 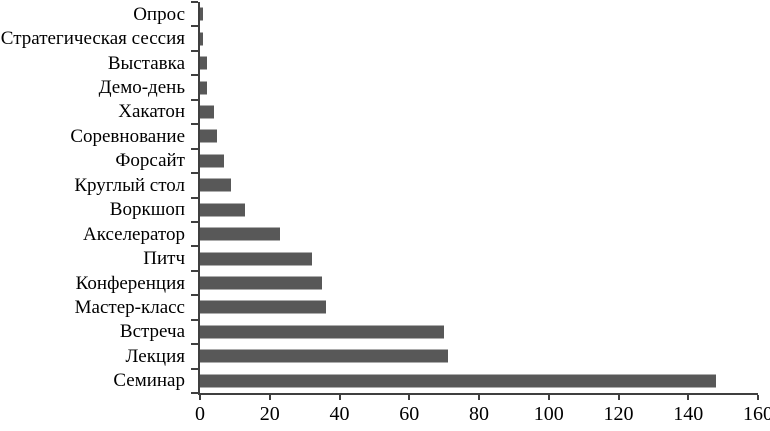 I want to click on x-axis-tick-label: 20, so click(x=269, y=414).